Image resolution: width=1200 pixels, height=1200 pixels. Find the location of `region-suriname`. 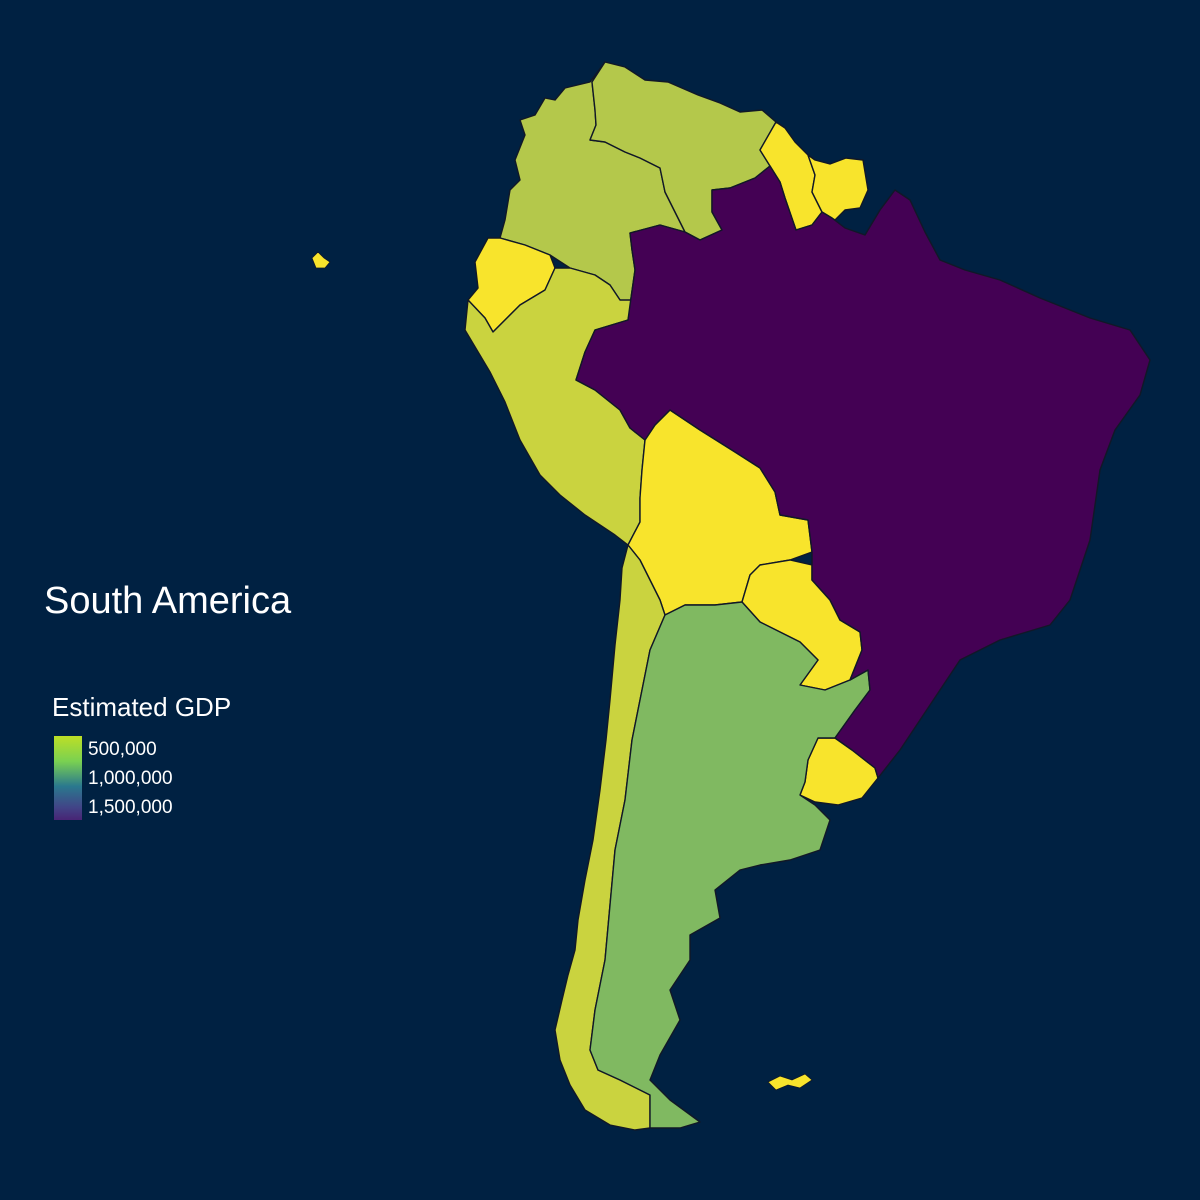

region-suriname is located at coordinates (838, 187).